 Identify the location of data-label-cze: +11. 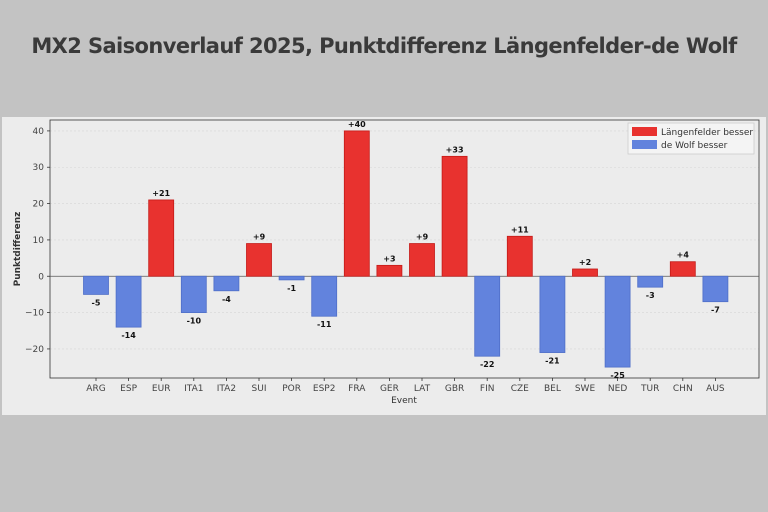
(520, 229).